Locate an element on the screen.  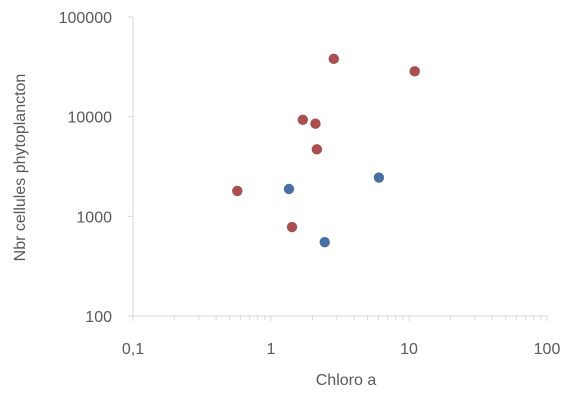
y-tick-labels: 100 1000 10000 100000 is located at coordinates (85, 168).